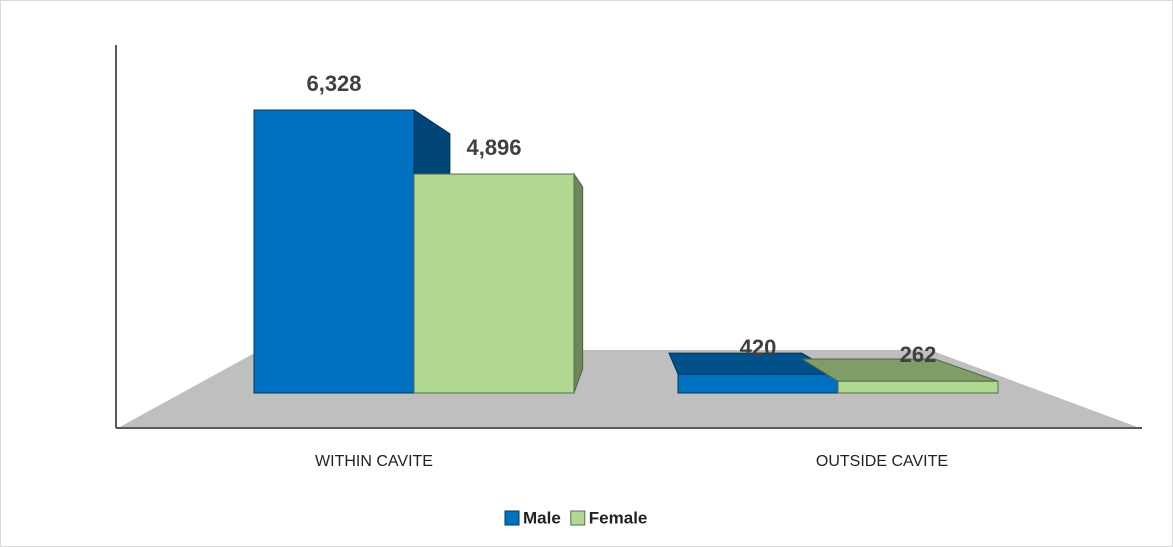 This screenshot has height=547, width=1173. What do you see at coordinates (758, 347) in the screenshot?
I see `value-label: 420` at bounding box center [758, 347].